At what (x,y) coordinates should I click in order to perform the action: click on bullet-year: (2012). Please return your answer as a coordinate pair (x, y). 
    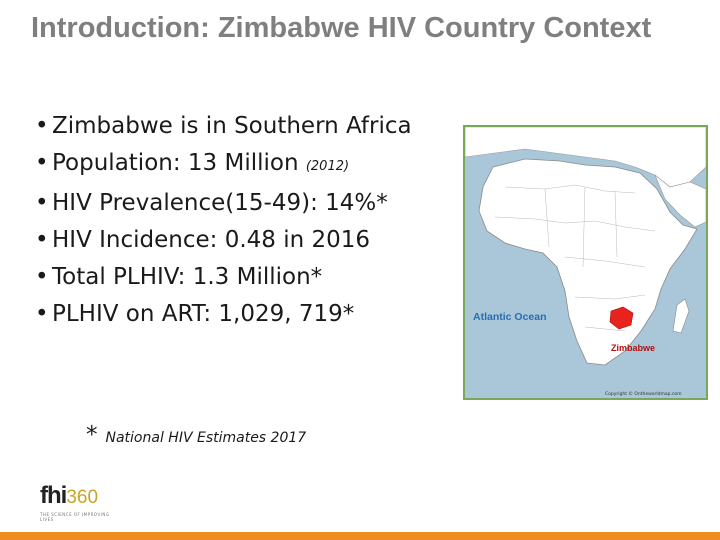
    Looking at the image, I should click on (327, 166).